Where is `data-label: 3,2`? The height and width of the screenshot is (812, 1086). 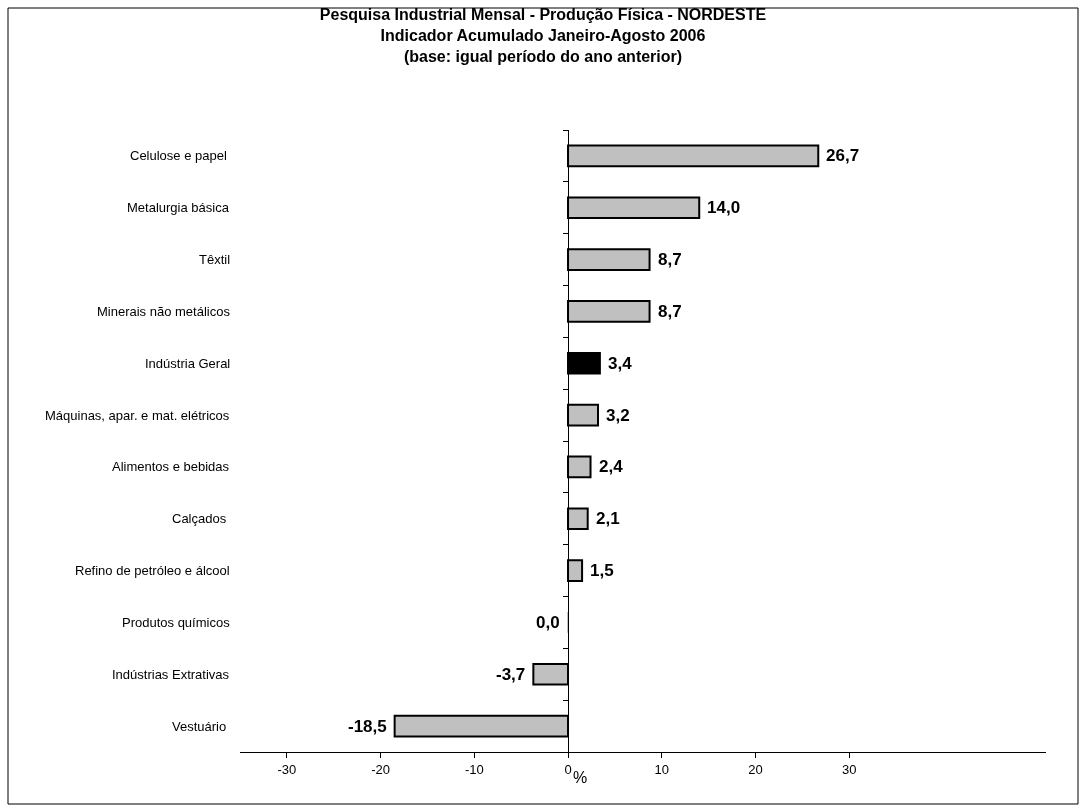 data-label: 3,2 is located at coordinates (618, 415).